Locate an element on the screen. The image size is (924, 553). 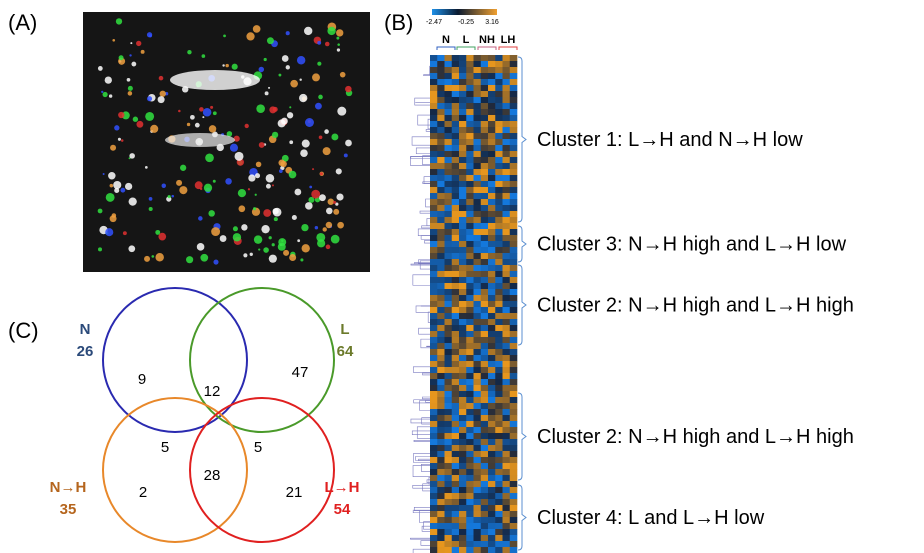
cluster-bracket is located at coordinates (522, 139).